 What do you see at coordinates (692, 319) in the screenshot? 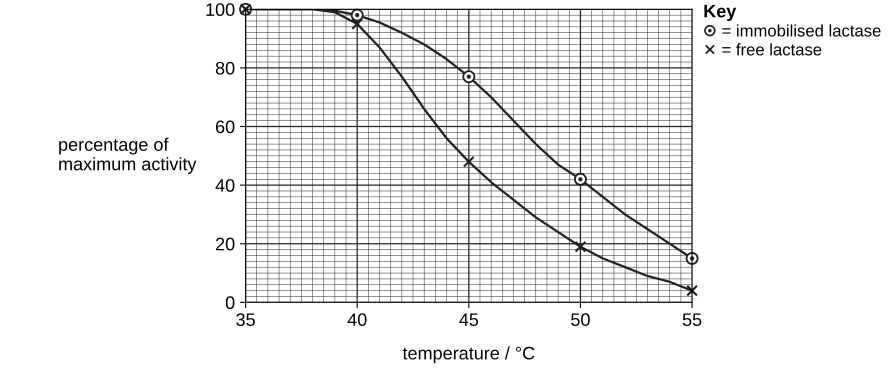
I see `x-tick-label: 55` at bounding box center [692, 319].